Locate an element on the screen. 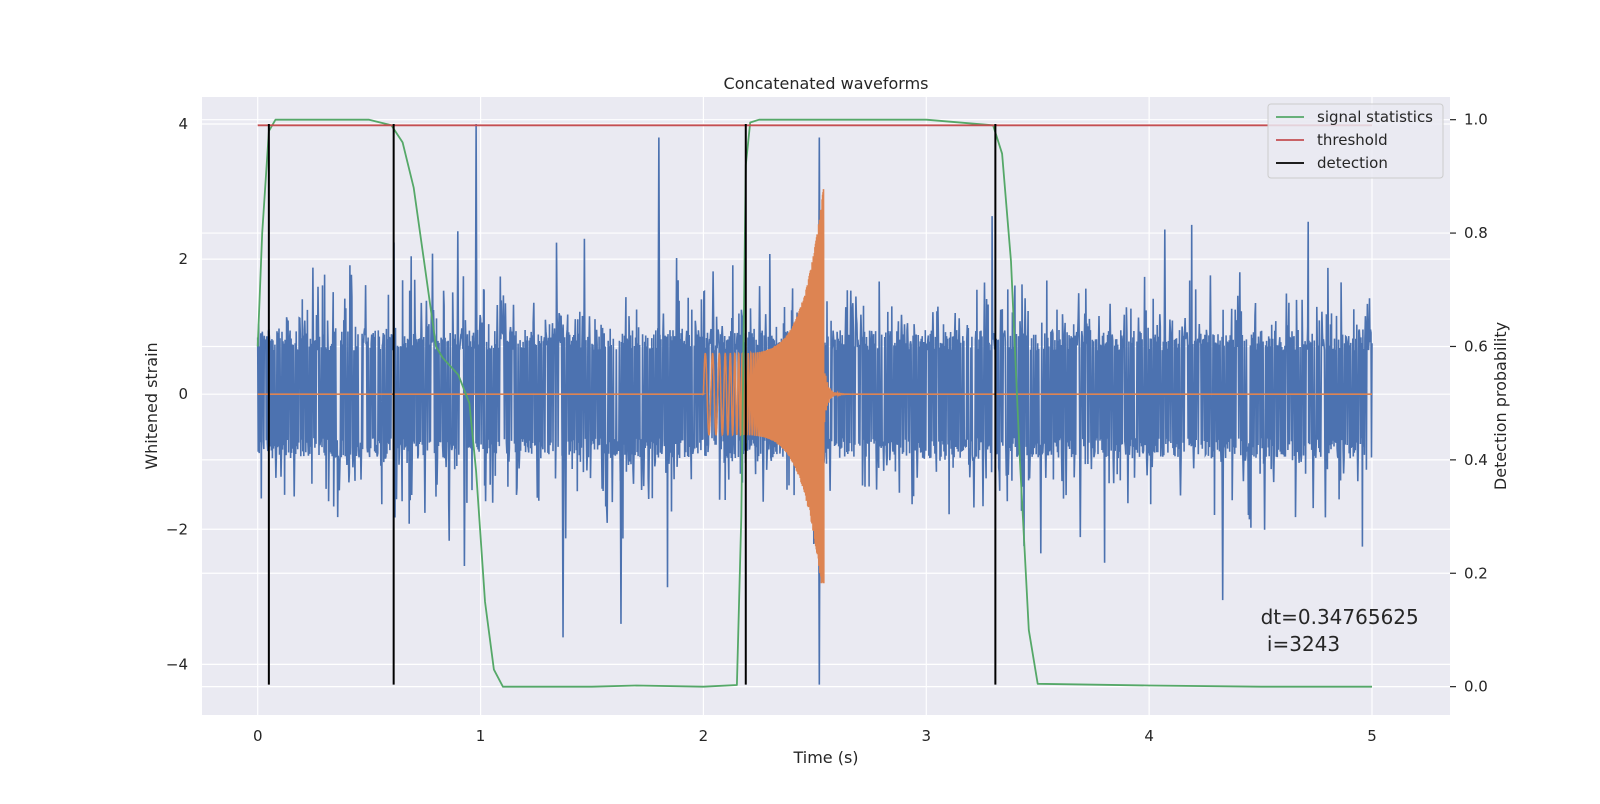 Image resolution: width=1600 pixels, height=804 pixels. y-axis-label: Whitened strain is located at coordinates (151, 405).